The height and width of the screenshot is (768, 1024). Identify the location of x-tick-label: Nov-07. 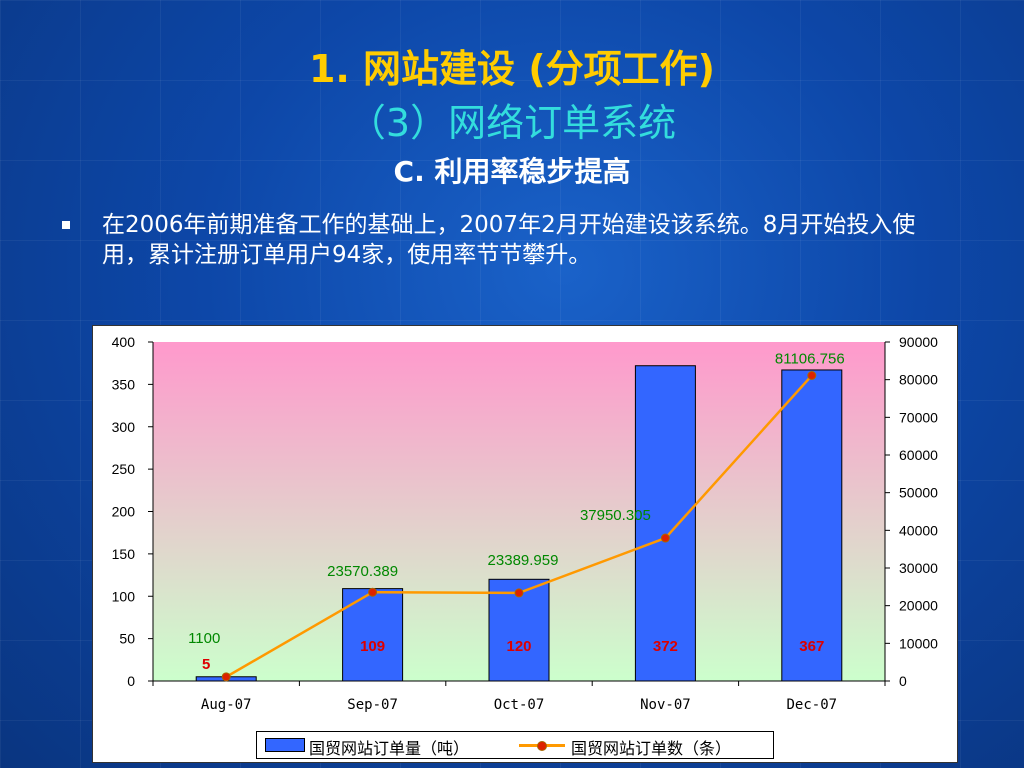
(665, 705).